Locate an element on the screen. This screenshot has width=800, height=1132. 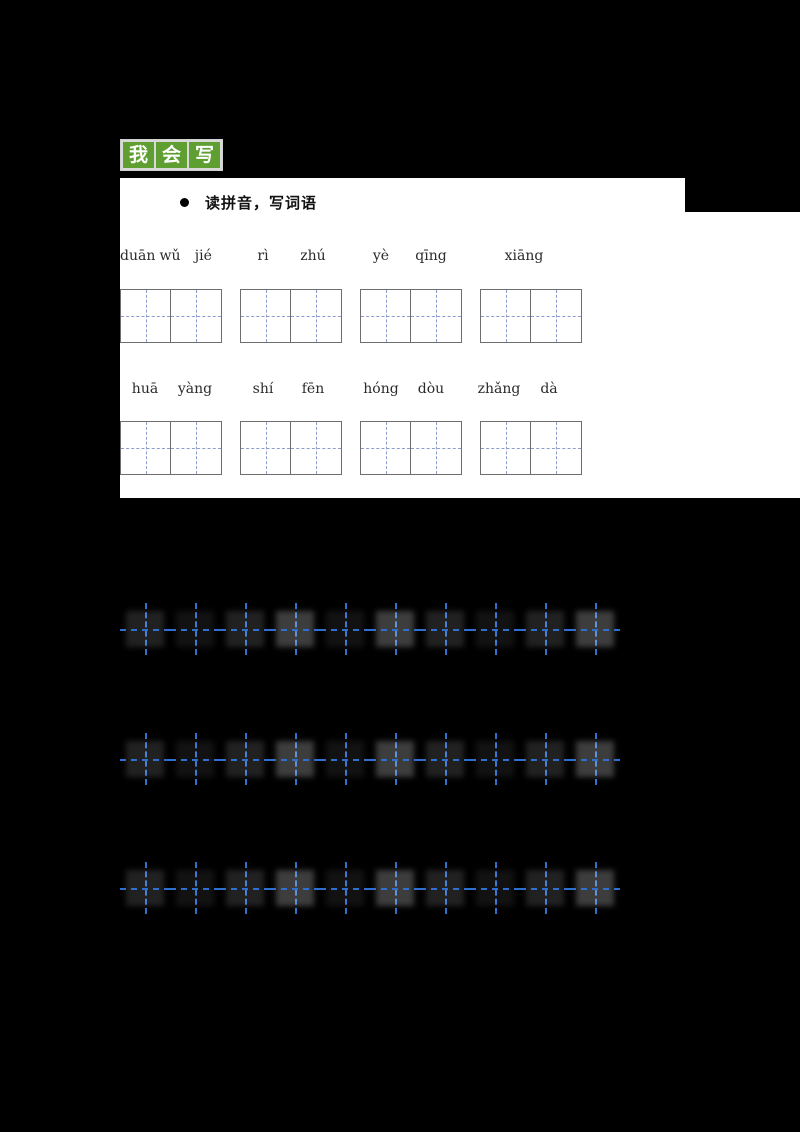
pinyin-syllable: zhú is located at coordinates (313, 256).